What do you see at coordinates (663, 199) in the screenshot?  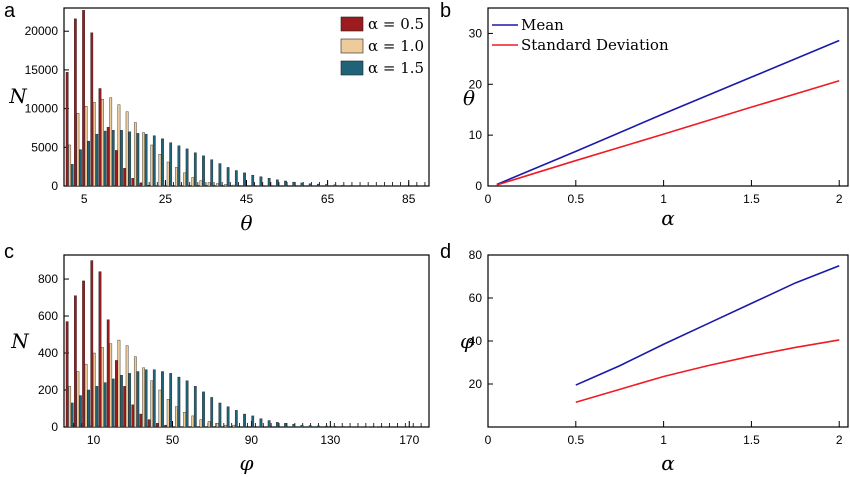 I see `x-tick-label: 1` at bounding box center [663, 199].